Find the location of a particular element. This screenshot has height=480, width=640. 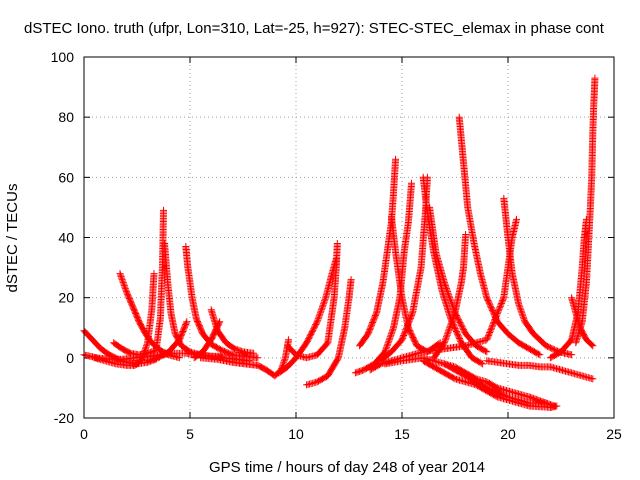

x-tick-label: 15 is located at coordinates (402, 434).